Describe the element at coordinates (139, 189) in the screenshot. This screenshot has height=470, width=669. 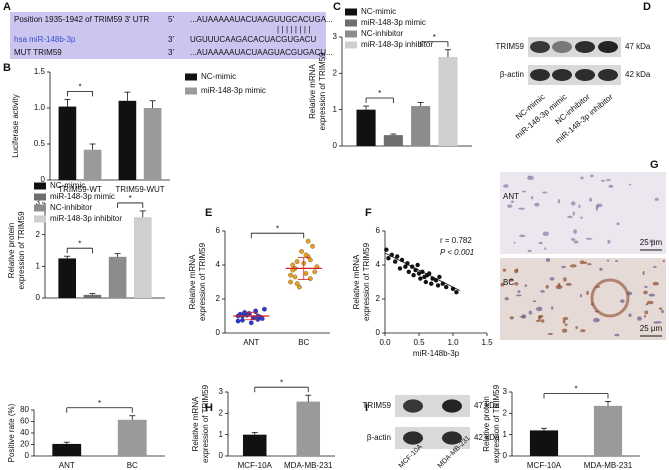
I see `x-tick-label: TRIM59-WUT` at that location.